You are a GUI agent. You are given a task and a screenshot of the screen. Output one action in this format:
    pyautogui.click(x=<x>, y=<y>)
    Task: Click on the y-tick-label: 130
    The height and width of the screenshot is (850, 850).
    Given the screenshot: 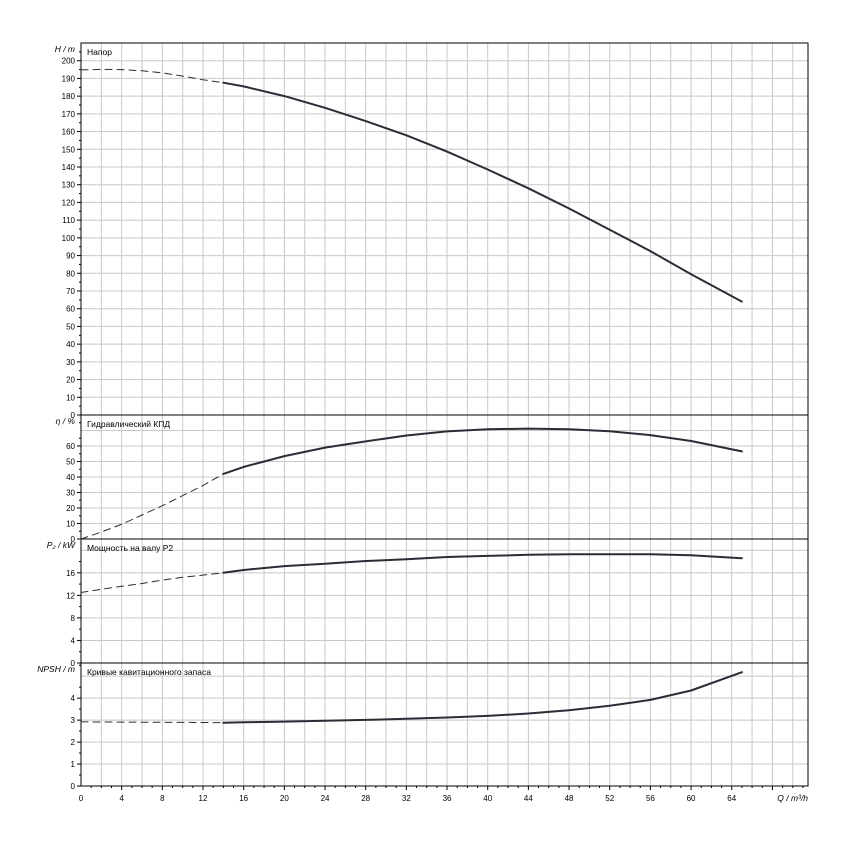 What is the action you would take?
    pyautogui.click(x=69, y=185)
    